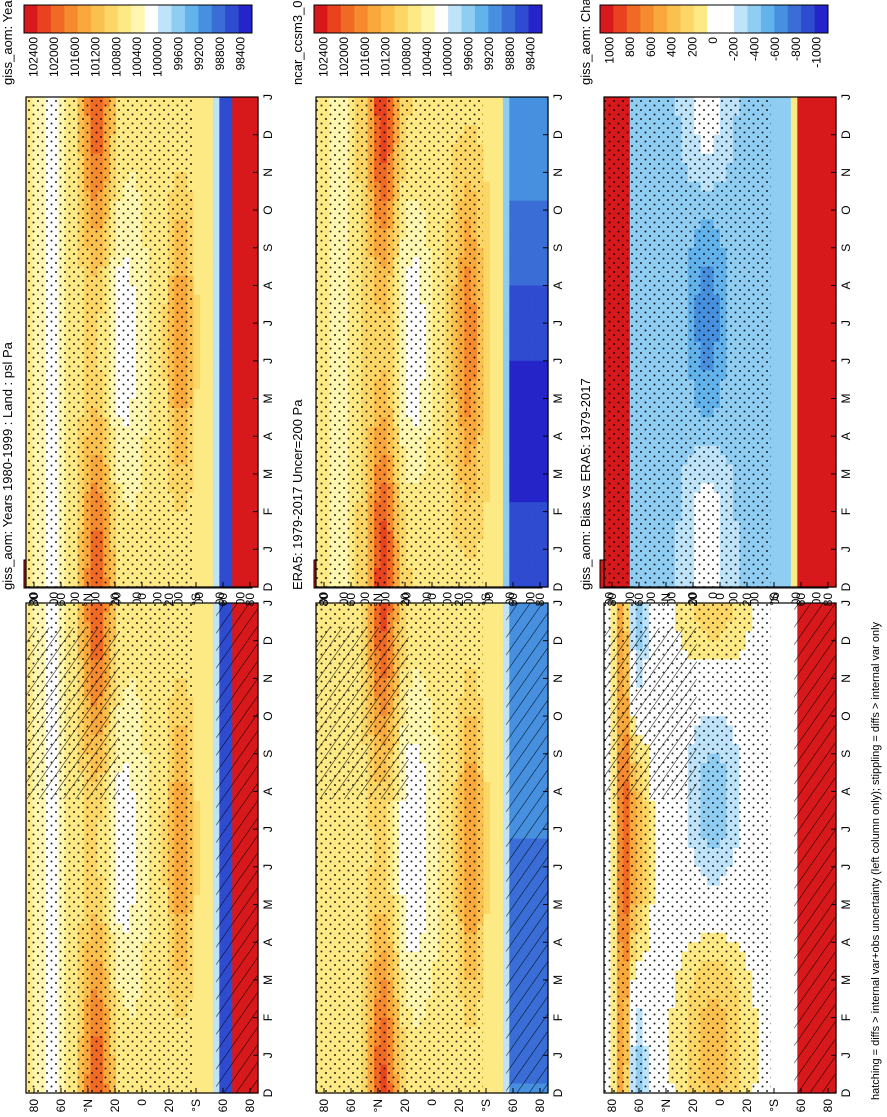 The image size is (887, 1117). Describe the element at coordinates (268, 248) in the screenshot. I see `month-tick-label: S` at that location.